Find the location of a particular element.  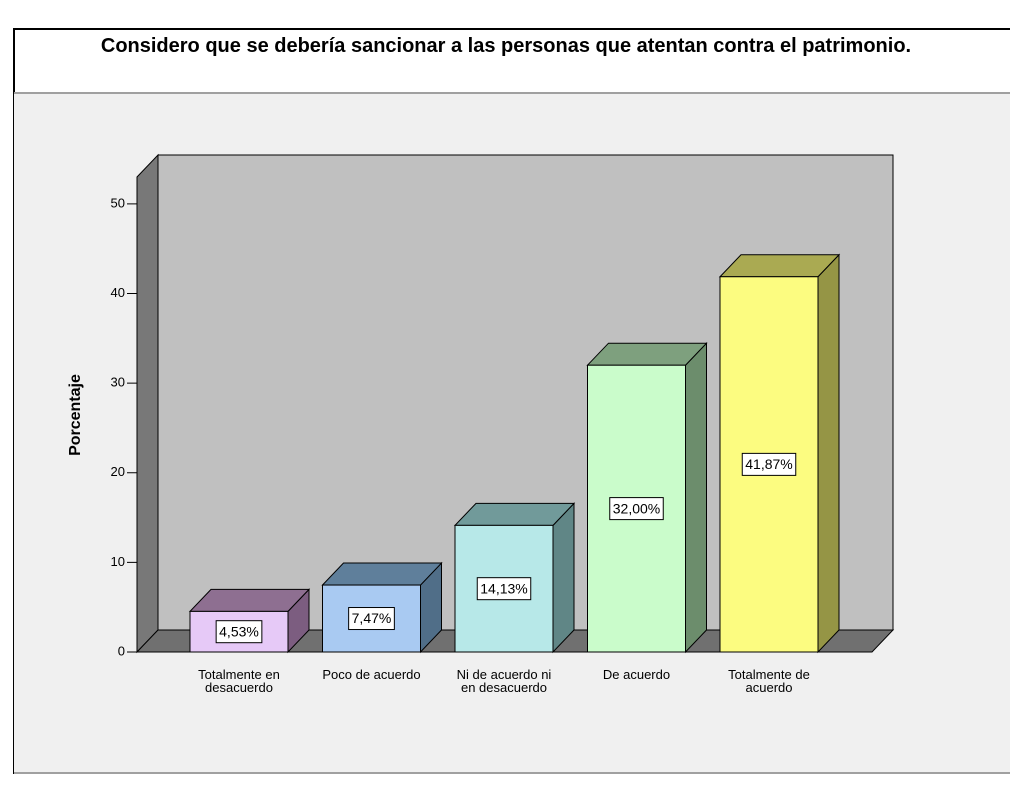

side-wall is located at coordinates (147, 403).